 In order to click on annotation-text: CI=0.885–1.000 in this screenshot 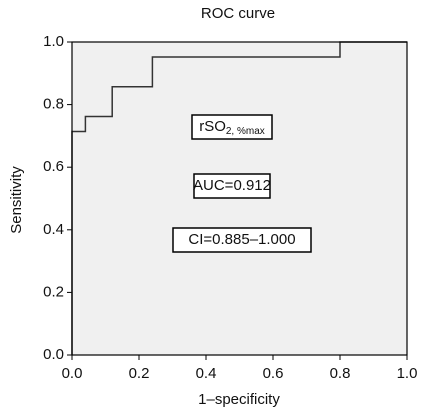, I will do `click(241, 239)`.